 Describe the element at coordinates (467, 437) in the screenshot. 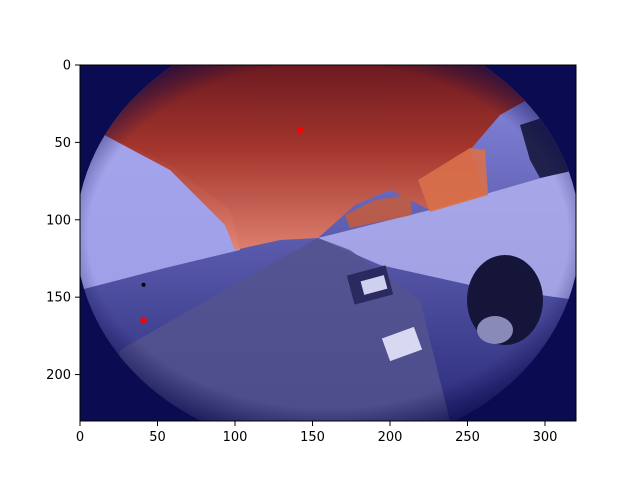

I see `x-tick-label: 250` at that location.